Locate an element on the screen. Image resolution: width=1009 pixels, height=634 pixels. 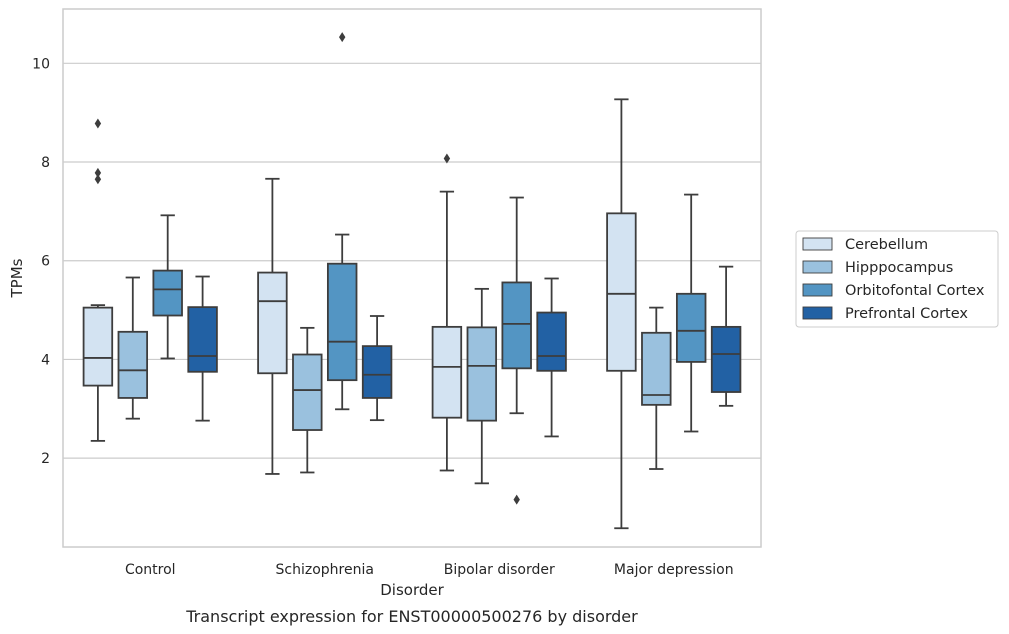
y-tick-label: 2 is located at coordinates (45, 459).